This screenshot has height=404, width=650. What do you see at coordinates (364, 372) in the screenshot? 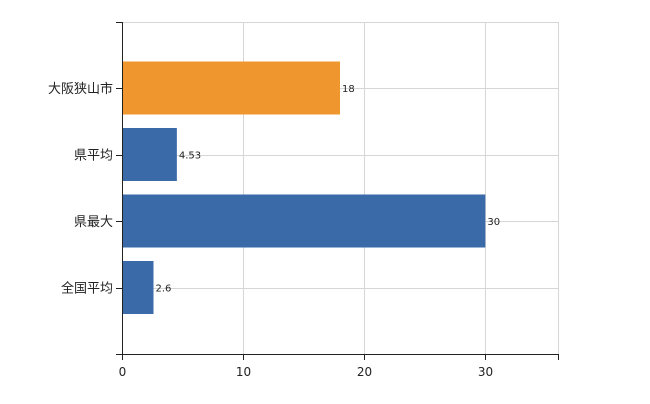
I see `x-tick-label-20: 20` at bounding box center [364, 372].